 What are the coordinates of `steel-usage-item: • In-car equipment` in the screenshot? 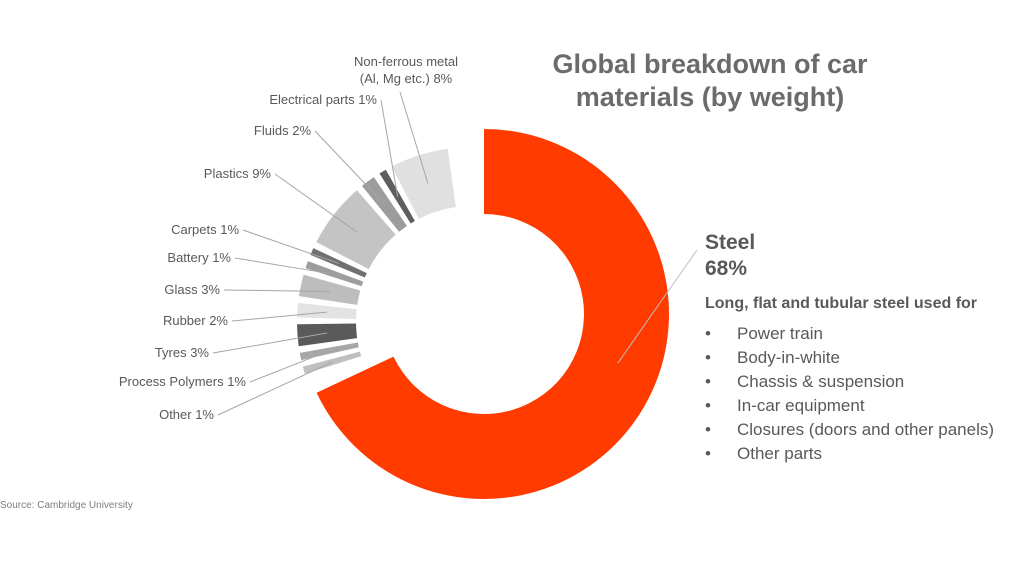 It's located at (864, 406).